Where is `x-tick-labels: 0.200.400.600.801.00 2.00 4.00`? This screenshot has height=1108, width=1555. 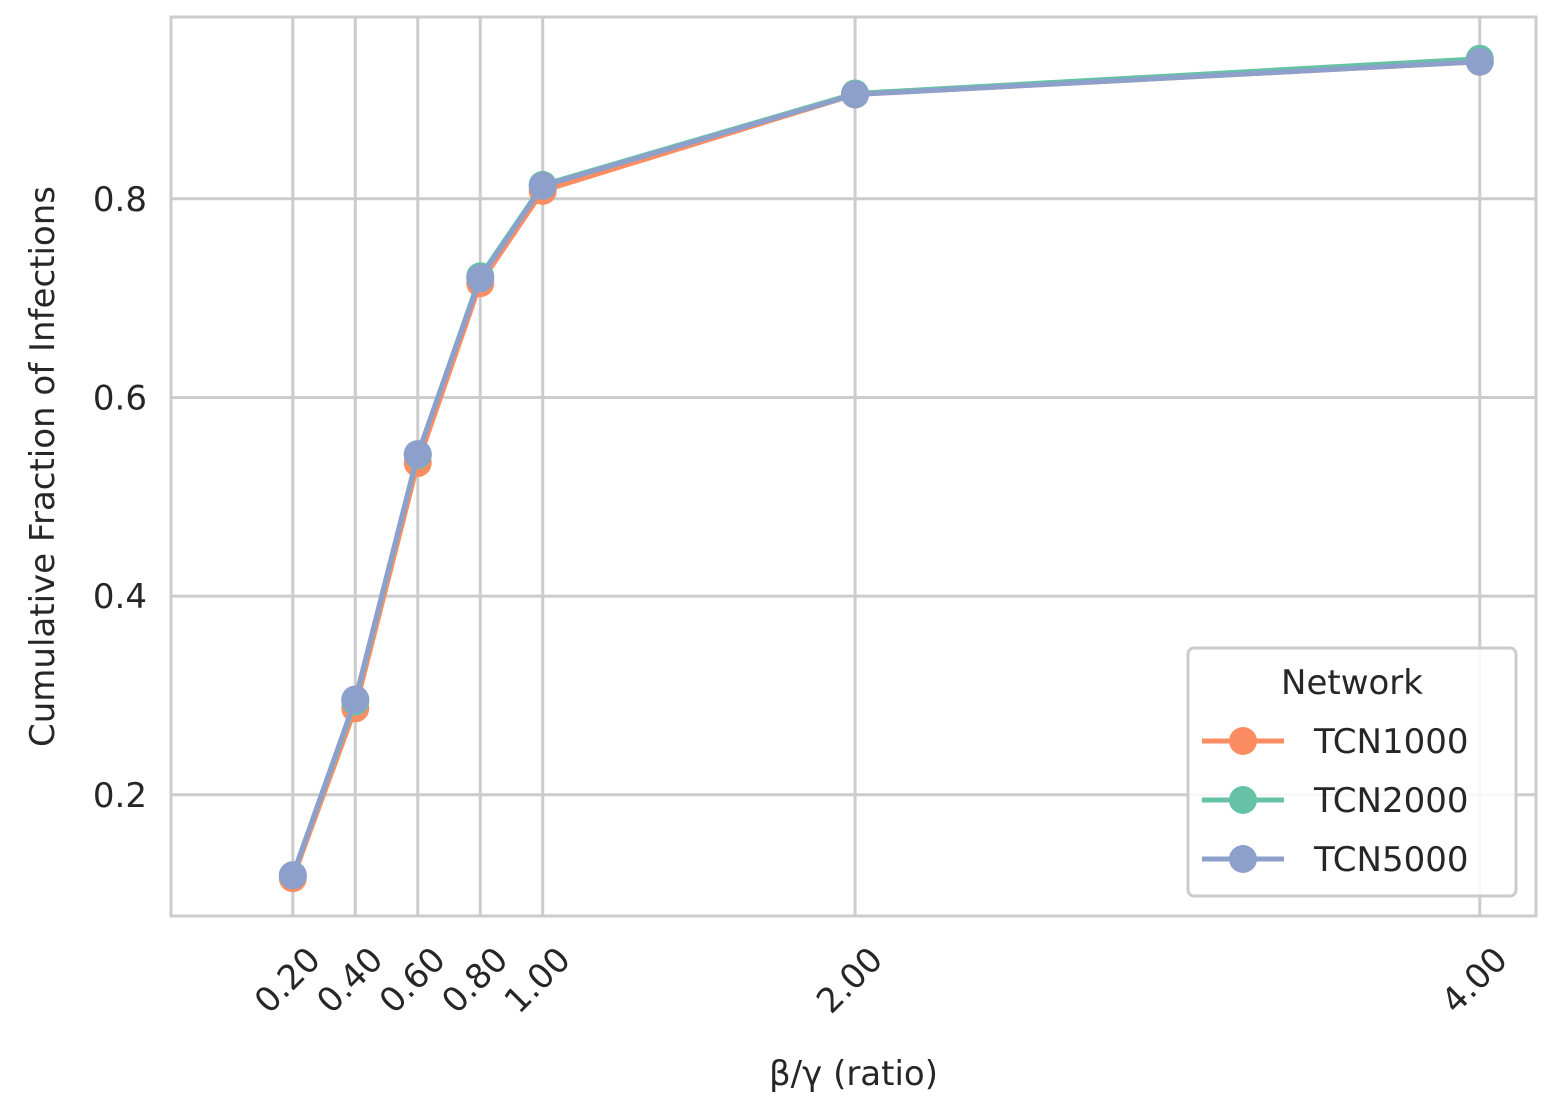
x-tick-labels: 0.200.400.600.801.00 2.00 4.00 is located at coordinates (881, 981).